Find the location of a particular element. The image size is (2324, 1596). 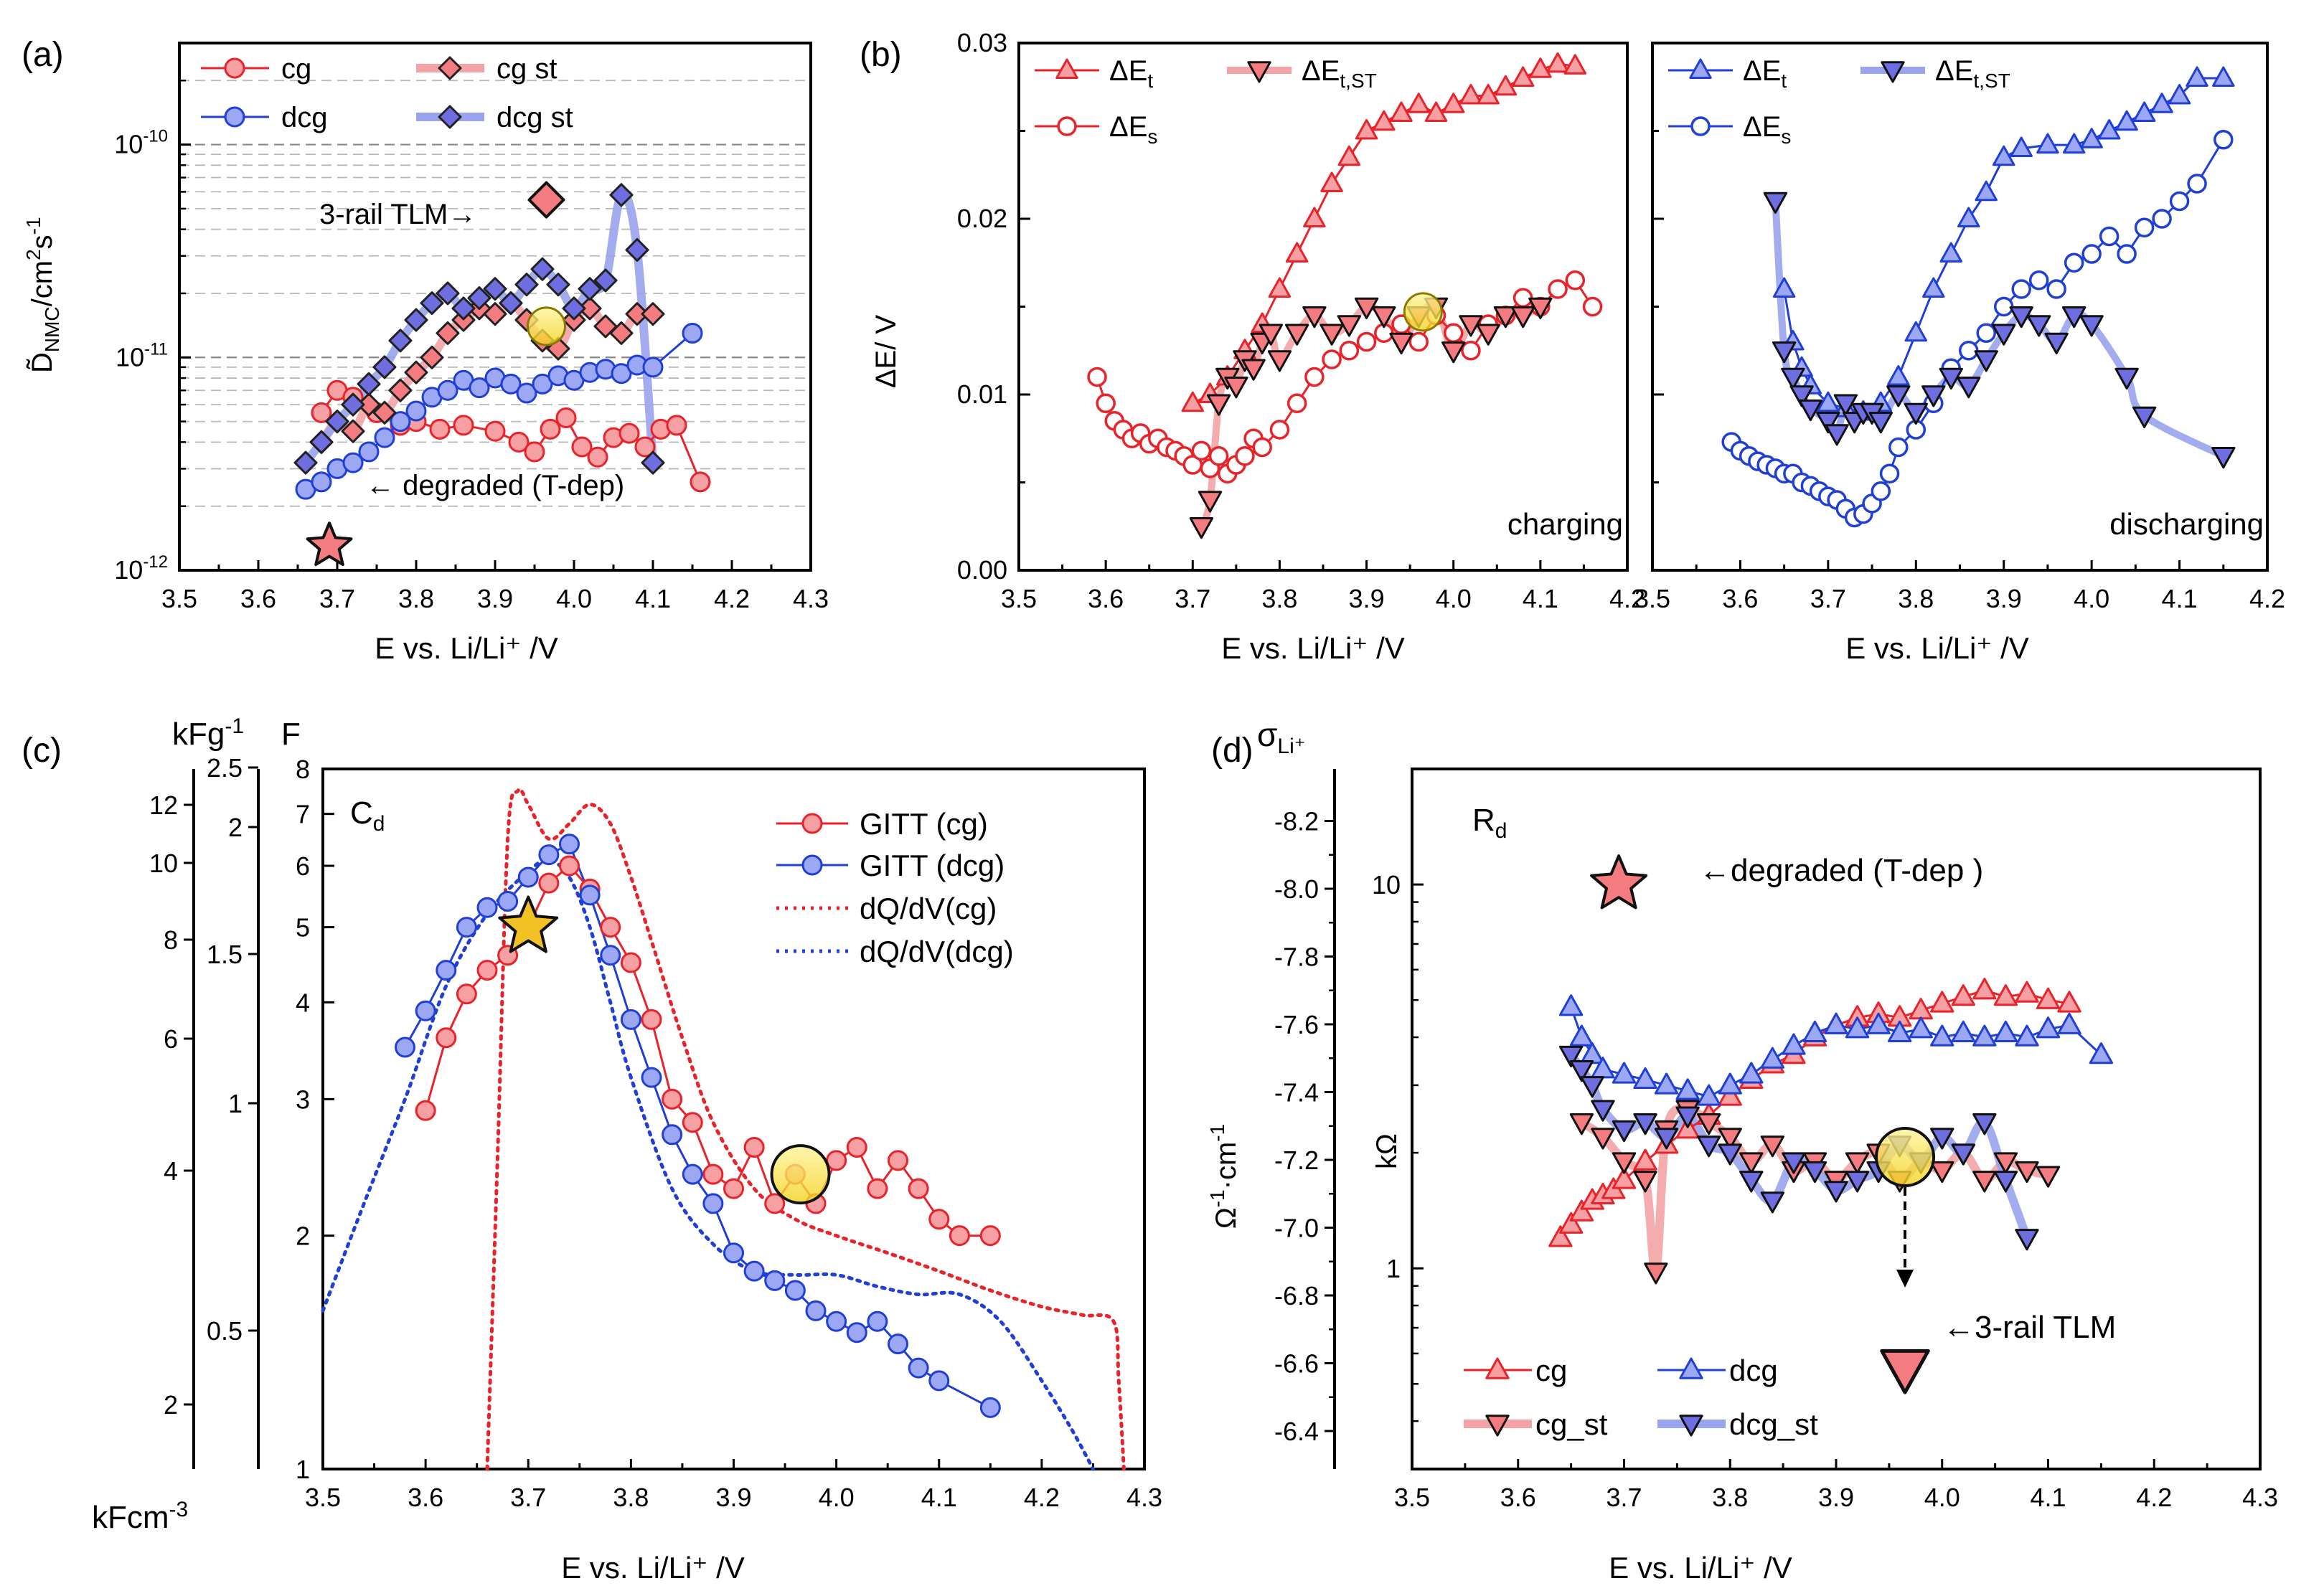

x-tick-label: 4.3 is located at coordinates (2260, 1497).